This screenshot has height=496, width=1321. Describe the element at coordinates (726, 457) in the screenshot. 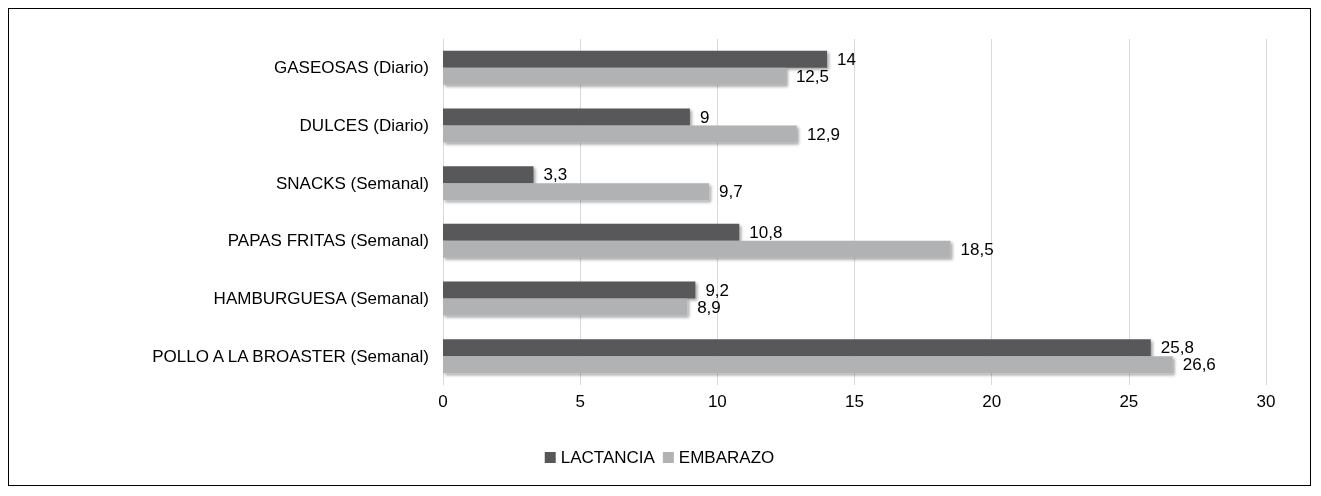

I see `legend-label: EMBARAZO` at that location.